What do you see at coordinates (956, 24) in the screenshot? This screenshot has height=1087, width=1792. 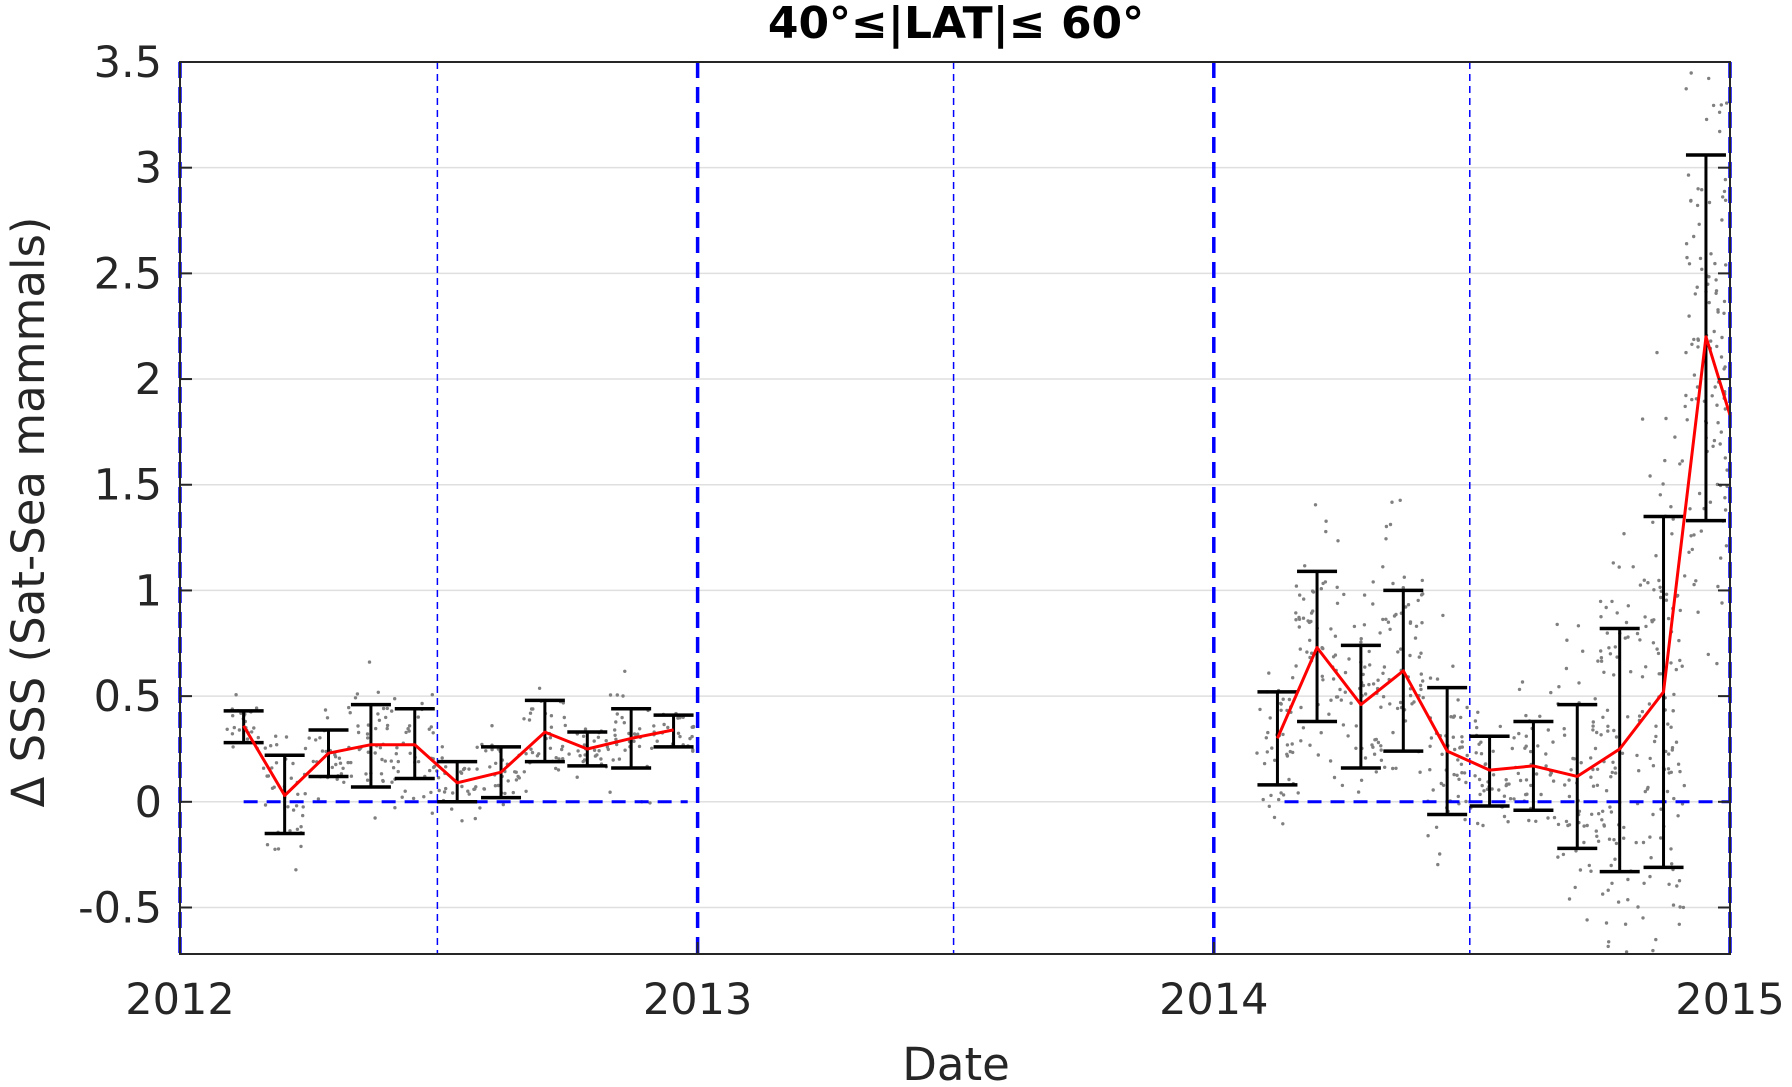 I see `chart-title: 40°≤|LAT|≤ 60°` at bounding box center [956, 24].